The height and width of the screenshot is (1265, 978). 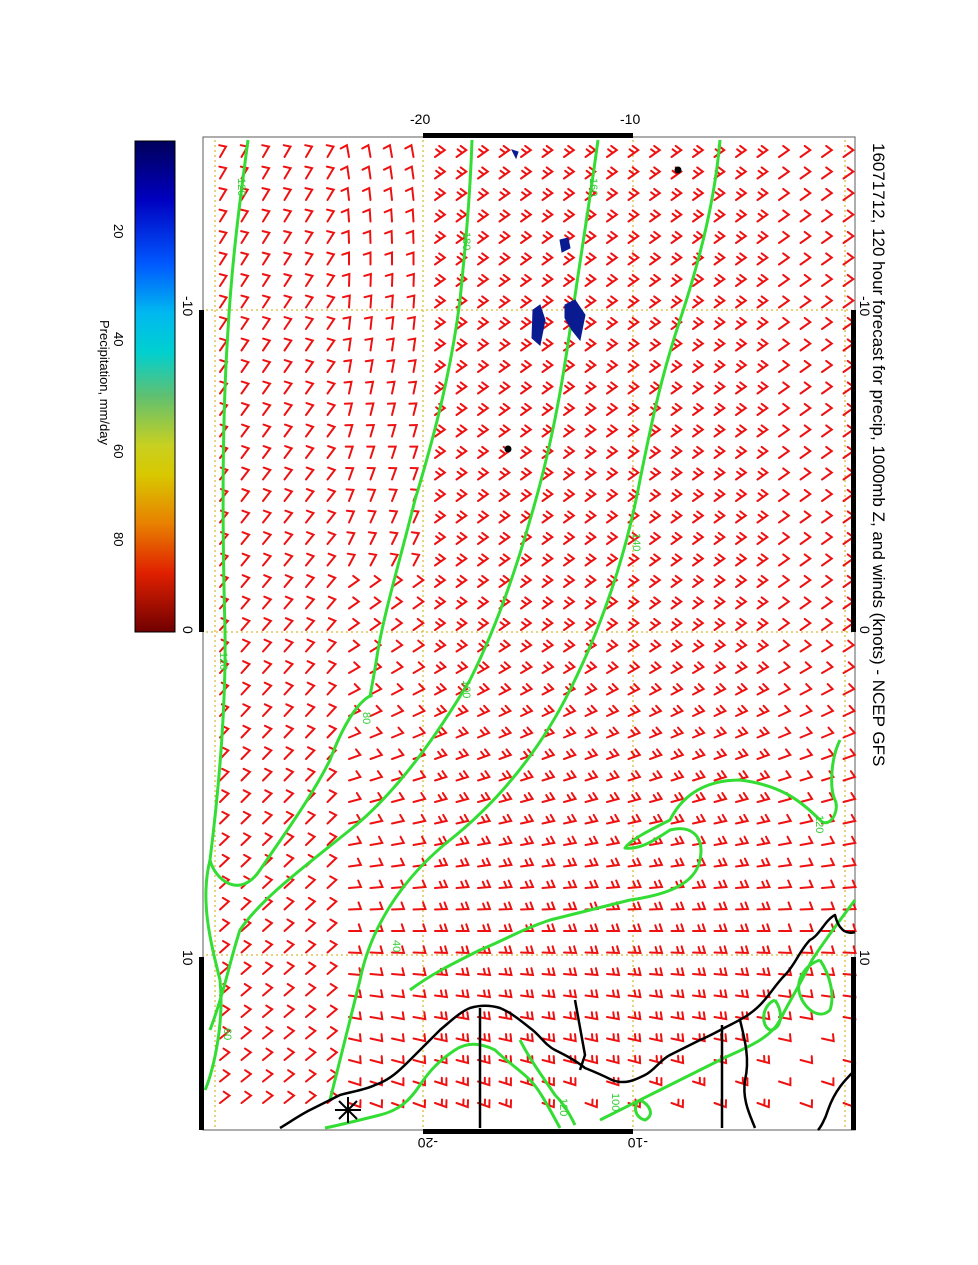 What do you see at coordinates (575, 320) in the screenshot?
I see `precip-area` at bounding box center [575, 320].